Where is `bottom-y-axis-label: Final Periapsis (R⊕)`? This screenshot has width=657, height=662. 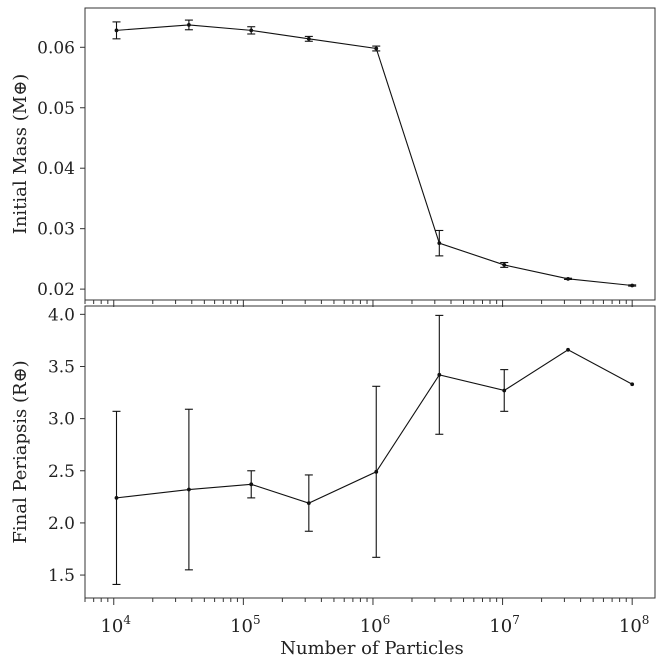 bottom-y-axis-label: Final Periapsis (R⊕) is located at coordinates (20, 451).